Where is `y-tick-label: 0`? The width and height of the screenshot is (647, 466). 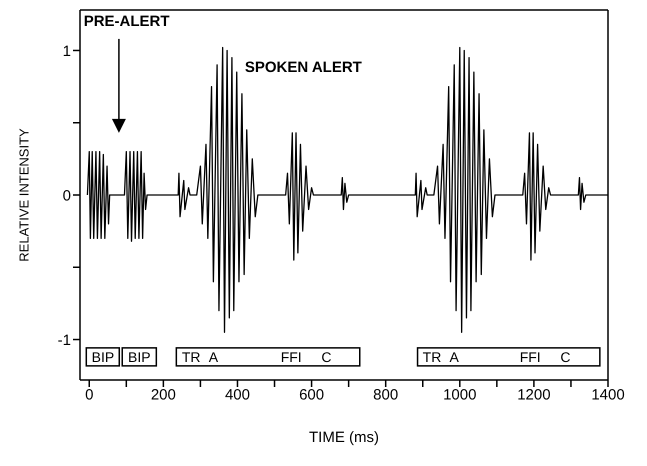 y-tick-label: 0 is located at coordinates (66, 195).